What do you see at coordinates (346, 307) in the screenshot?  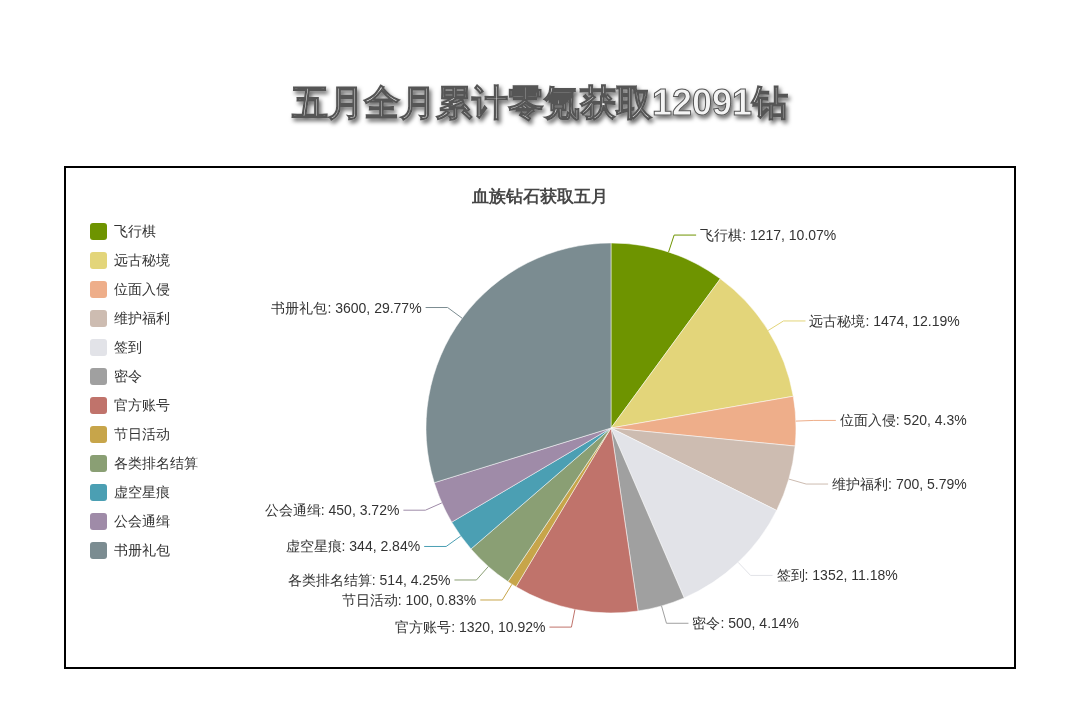 I see `data-label: 书册礼包: 3600, 29.77%` at bounding box center [346, 307].